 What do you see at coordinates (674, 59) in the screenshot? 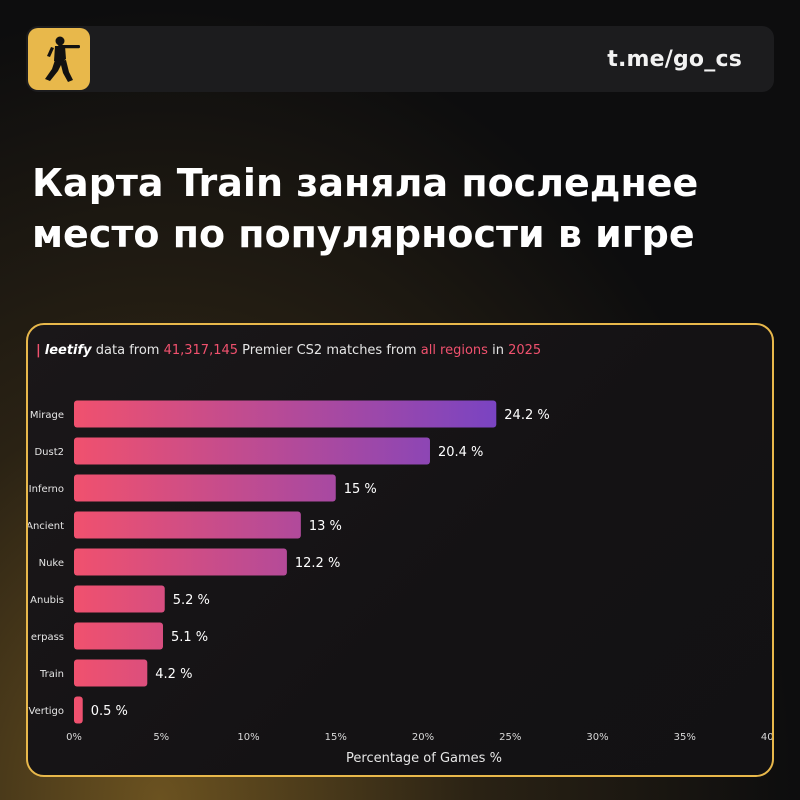
I see `channel-handle: t.me/go_cs` at bounding box center [674, 59].